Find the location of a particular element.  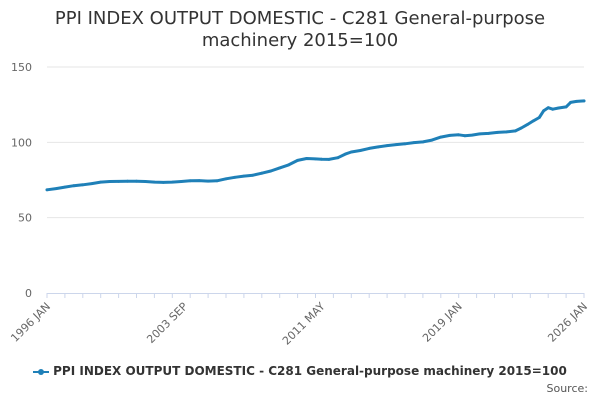

y-tick-label: 150 is located at coordinates (21, 67).